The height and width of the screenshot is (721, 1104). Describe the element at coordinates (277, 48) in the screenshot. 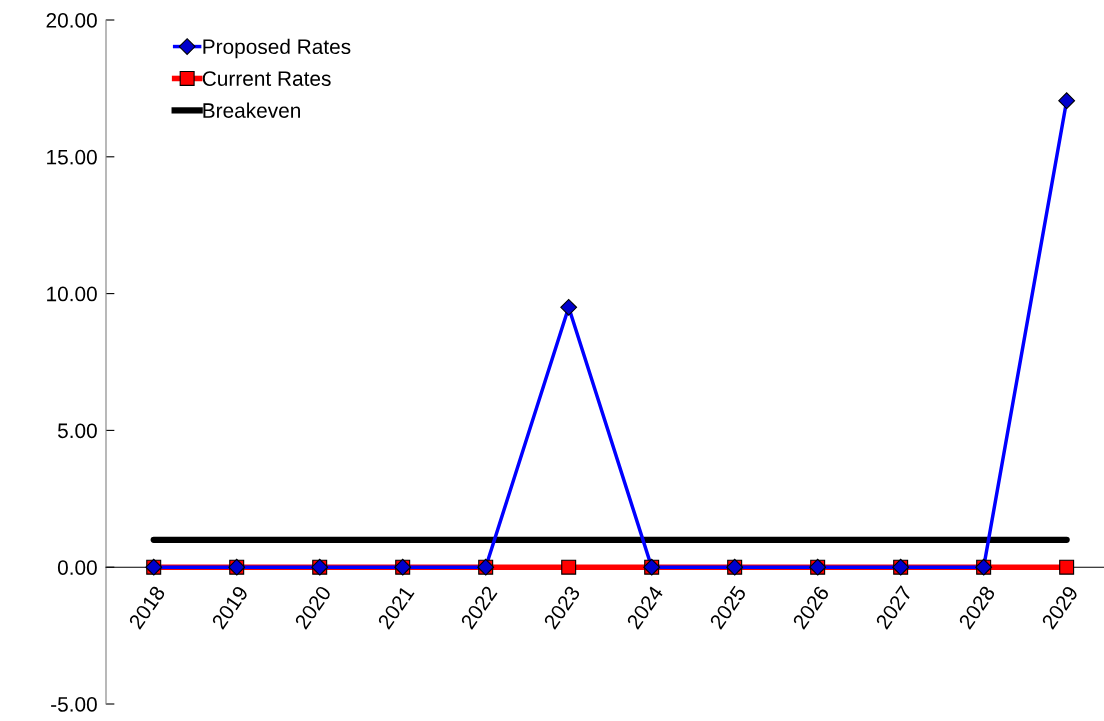

I see `legend-label: Proposed Rates` at that location.